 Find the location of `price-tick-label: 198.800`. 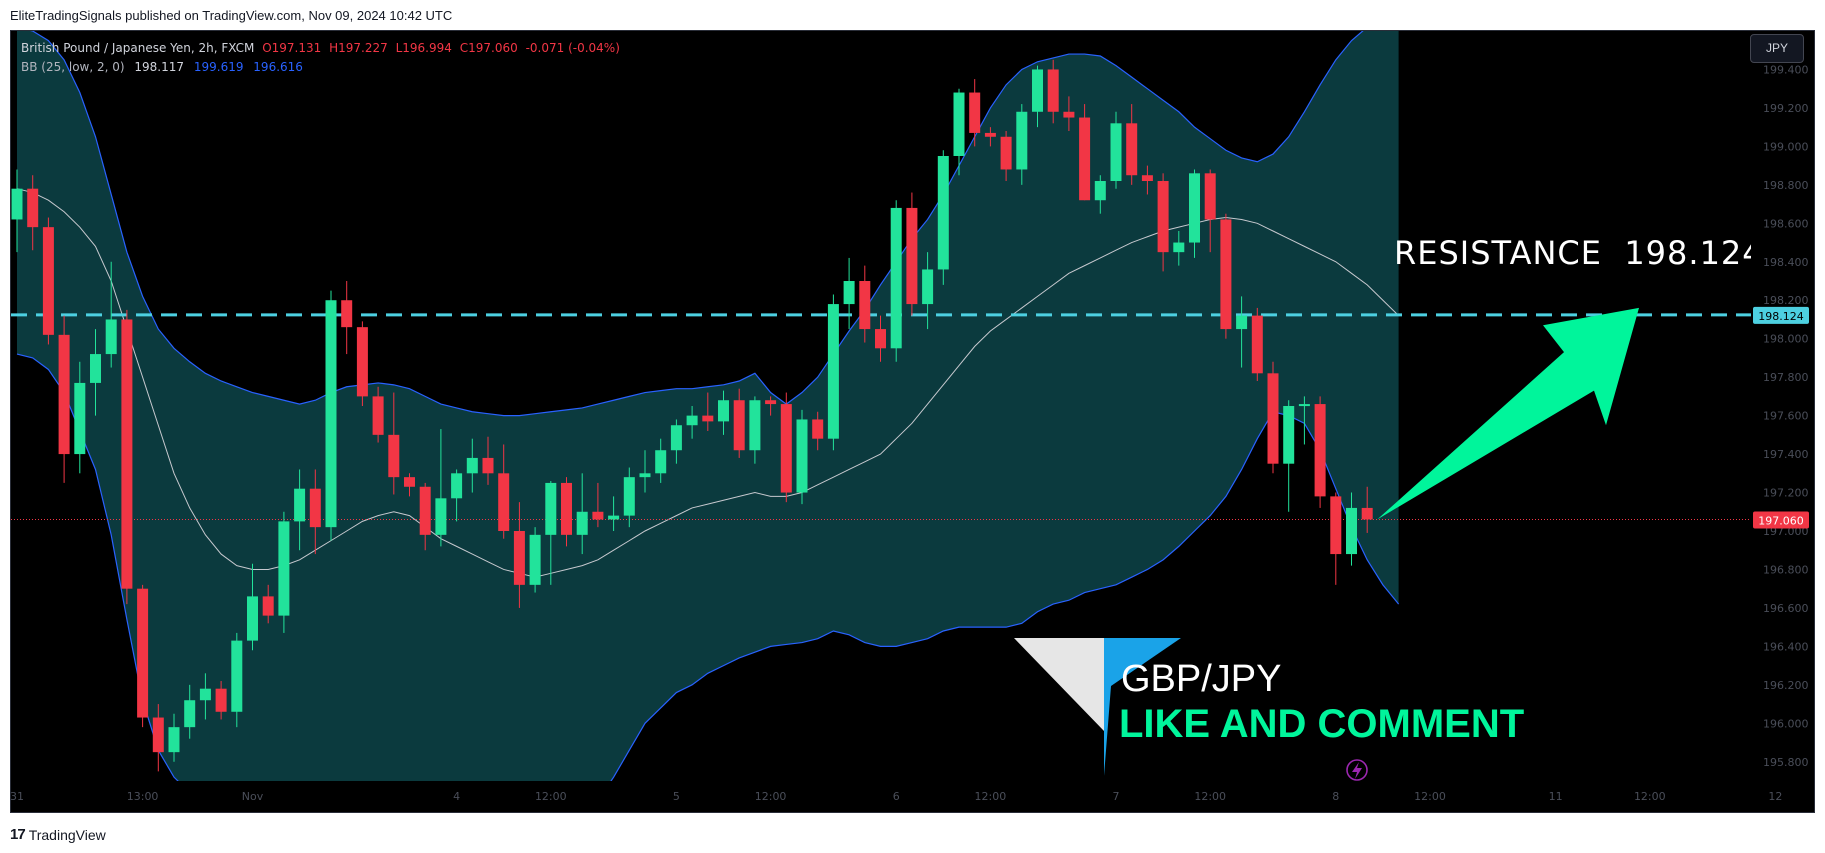

price-tick-label: 198.800 is located at coordinates (1786, 185).